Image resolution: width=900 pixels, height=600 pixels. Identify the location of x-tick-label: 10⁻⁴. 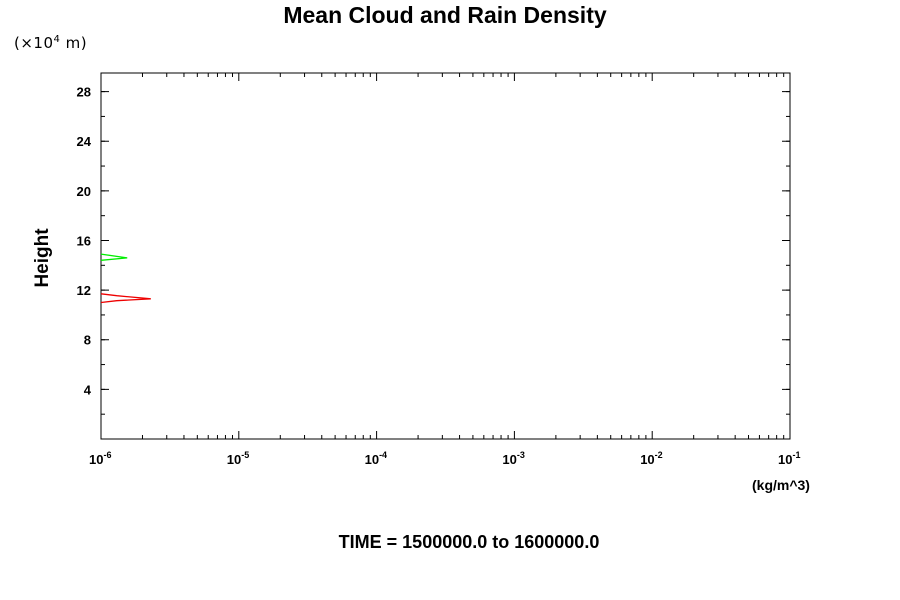
(376, 458).